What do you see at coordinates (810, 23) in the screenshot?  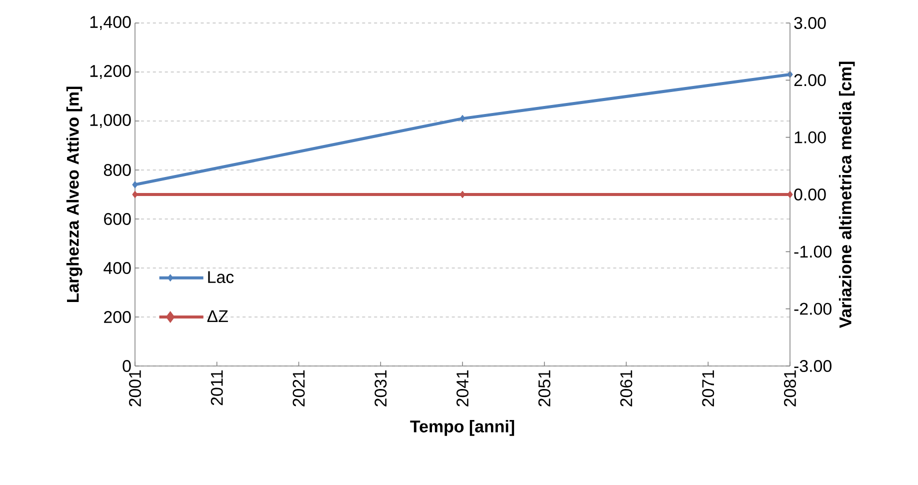 I see `y2-tick-label: 3.00` at bounding box center [810, 23].